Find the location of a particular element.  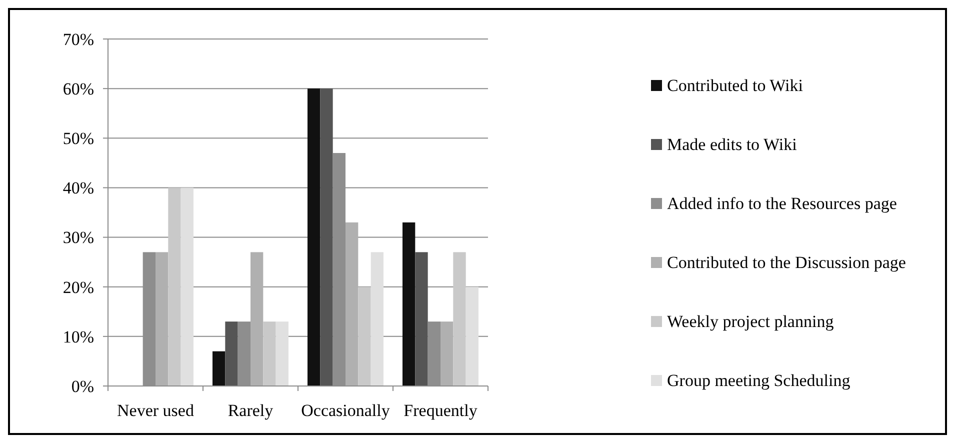

y-tick-label: 40% is located at coordinates (78, 188).